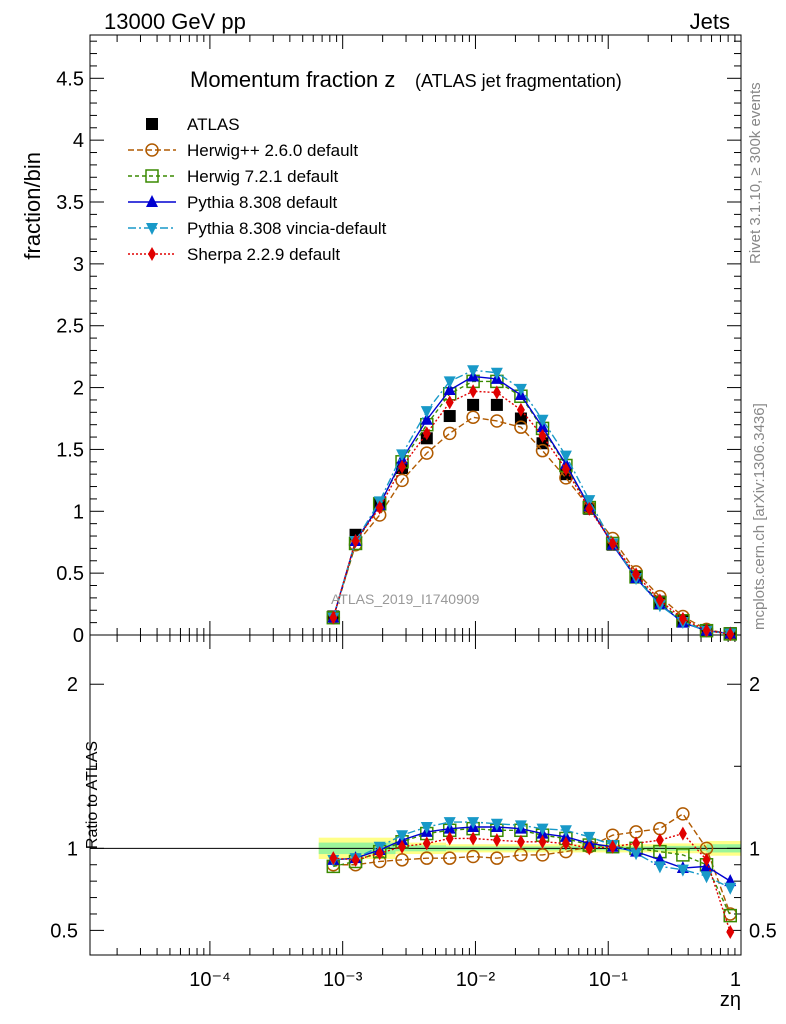 The image size is (786, 1024). I want to click on legend-entry: Herwig 7.2.1 default, so click(233, 176).